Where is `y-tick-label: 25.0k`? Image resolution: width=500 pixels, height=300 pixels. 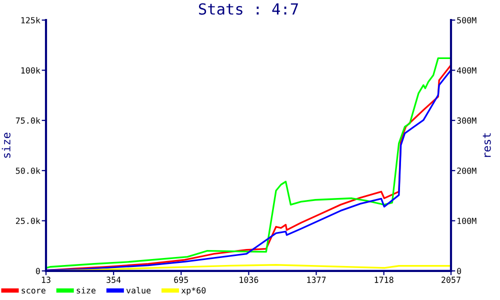
y-tick-label: 25.0k is located at coordinates (28, 221).